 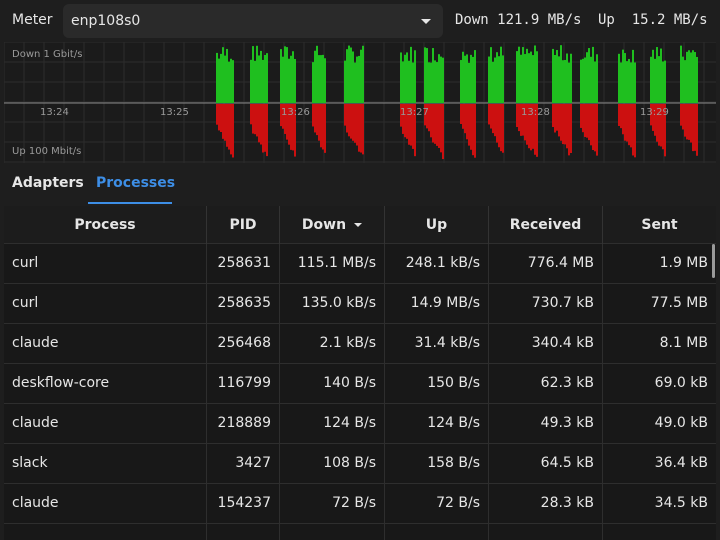 What do you see at coordinates (54, 112) in the screenshot?
I see `time-label: 13:24` at bounding box center [54, 112].